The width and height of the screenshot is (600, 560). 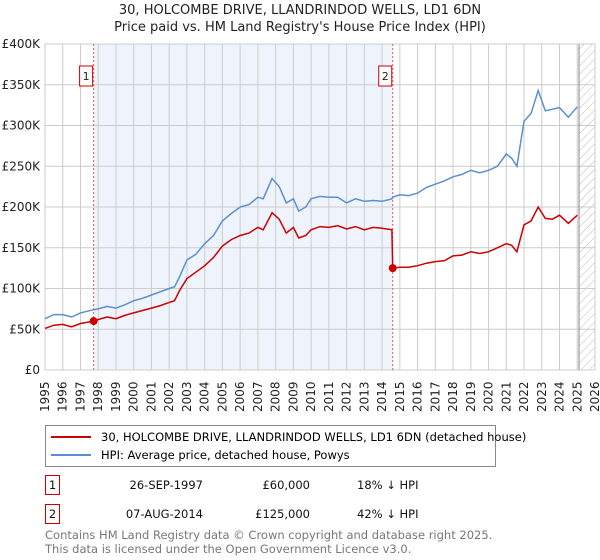 What do you see at coordinates (22, 166) in the screenshot?
I see `y-tick-label: £250K` at bounding box center [22, 166].